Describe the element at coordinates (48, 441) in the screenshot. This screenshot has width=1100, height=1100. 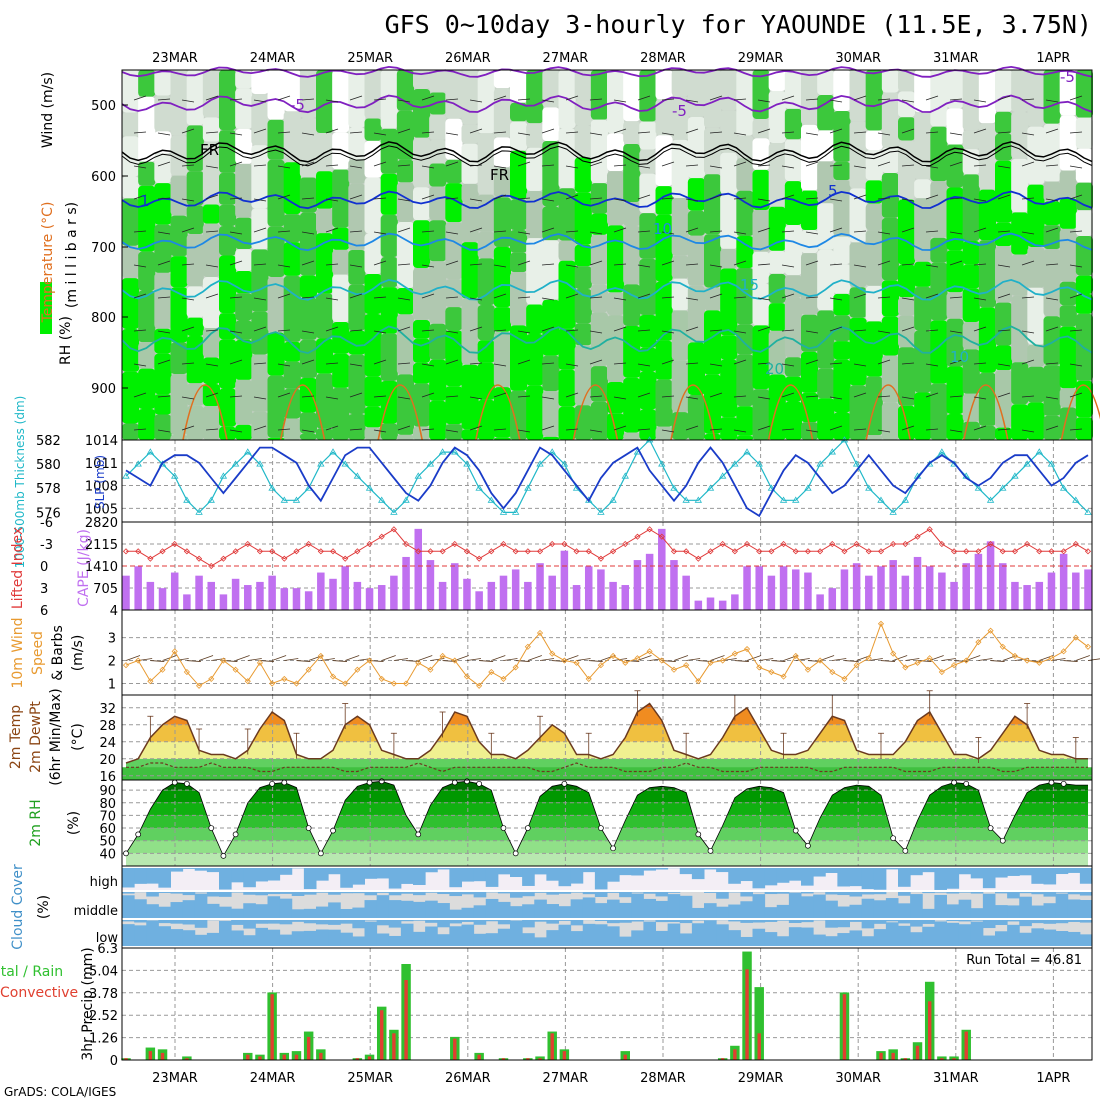
I see `thick-ltick-582: 582` at that location.